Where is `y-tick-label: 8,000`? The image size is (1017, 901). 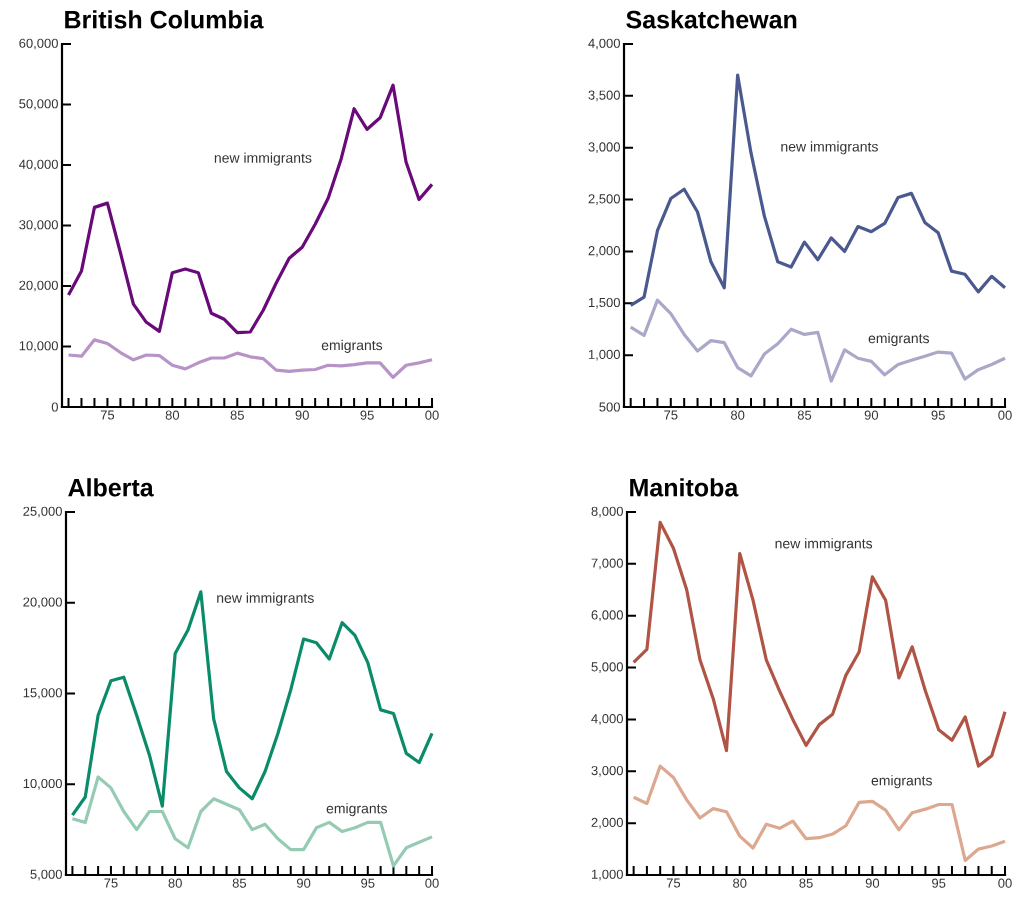 y-tick-label: 8,000 is located at coordinates (607, 512).